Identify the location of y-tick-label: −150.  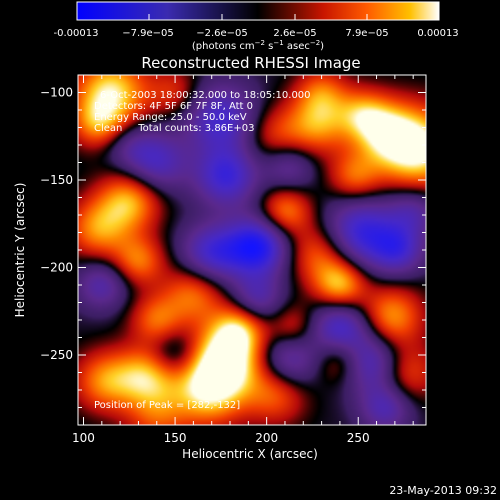
(56, 180).